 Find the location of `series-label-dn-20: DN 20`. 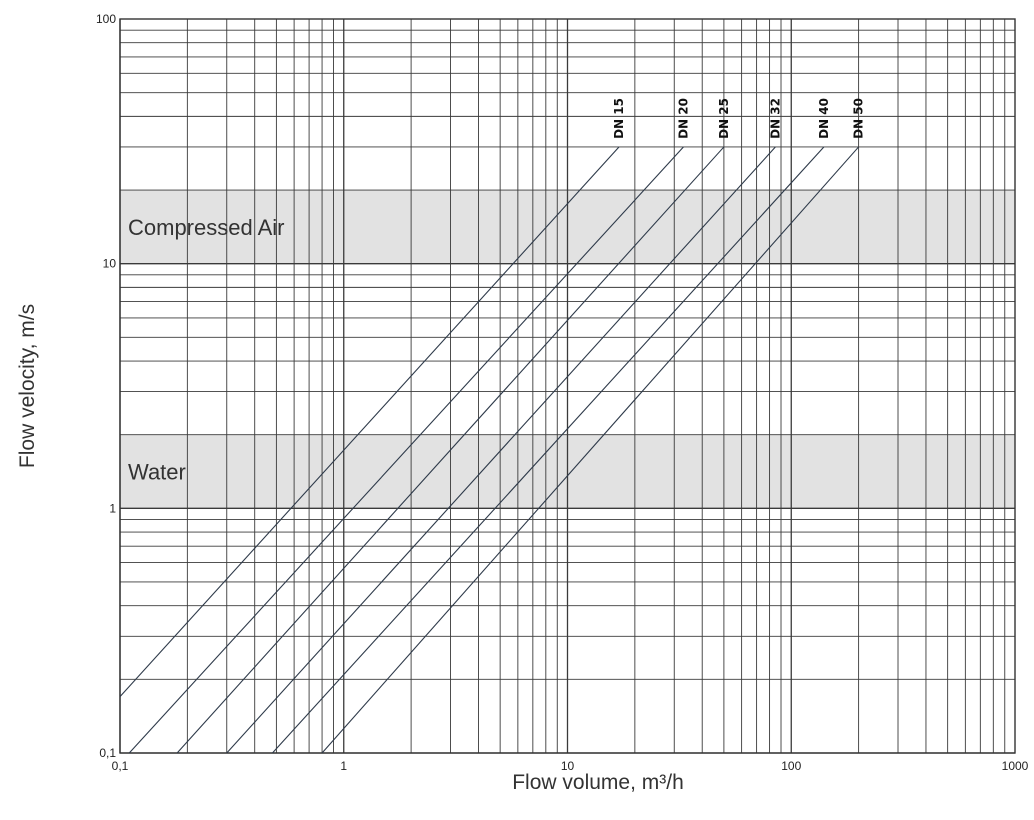

series-label-dn-20: DN 20 is located at coordinates (684, 118).